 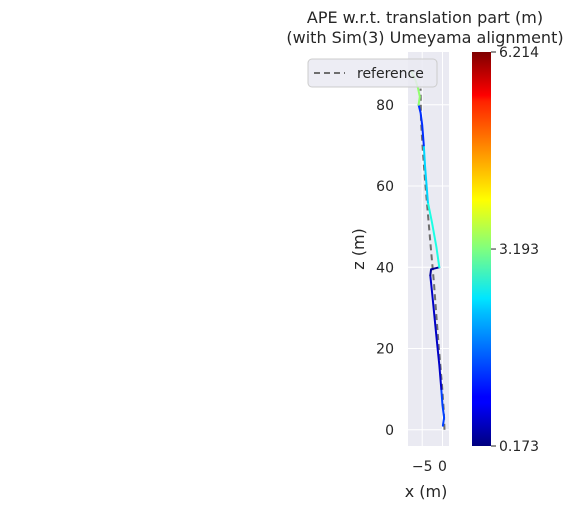 I want to click on reference-series, so click(x=432, y=259).